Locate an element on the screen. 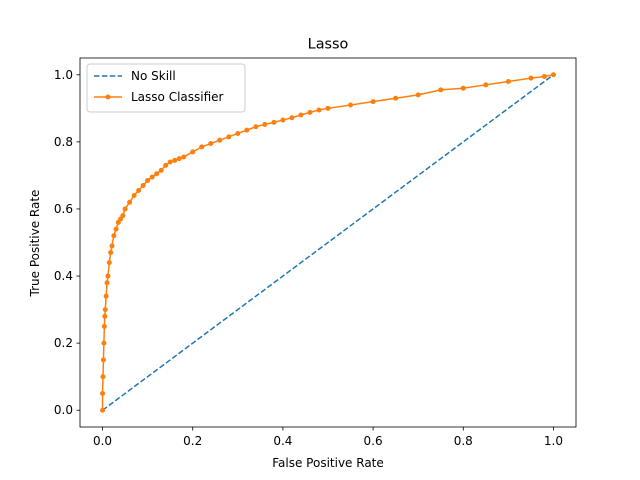  y-axis-label: True Positive Rate is located at coordinates (35, 244).